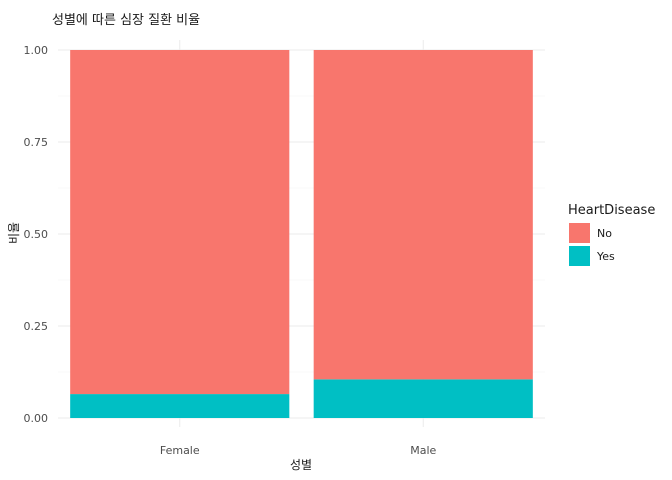 The image size is (672, 480). Describe the element at coordinates (298, 450) in the screenshot. I see `x-axis-ticks: Female Male` at that location.